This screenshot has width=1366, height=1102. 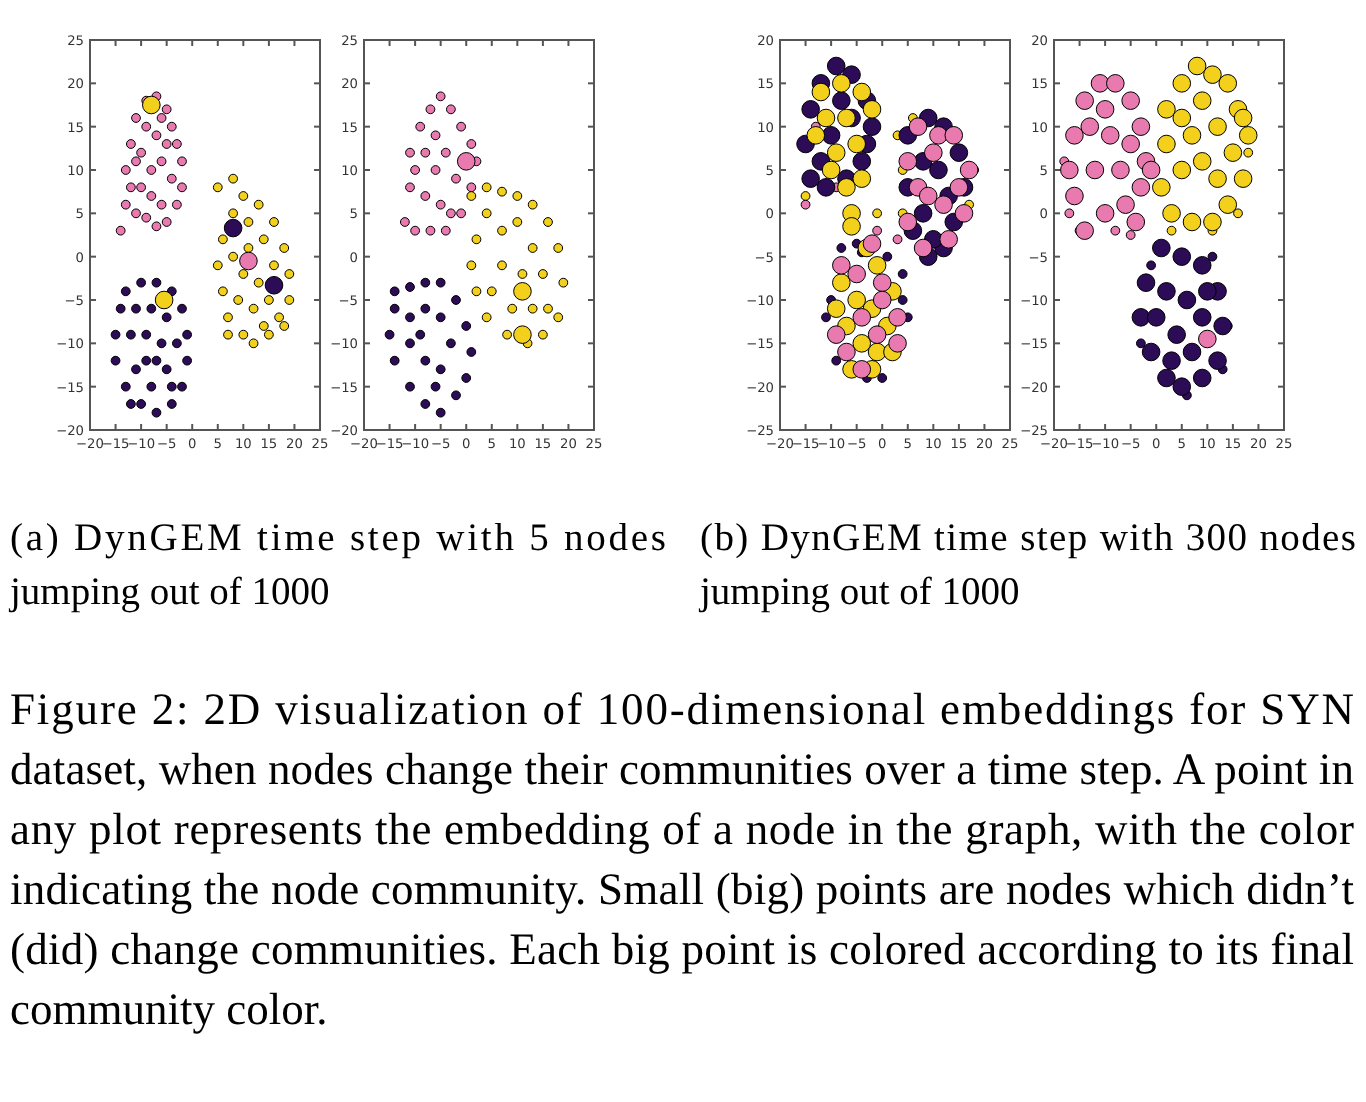 I want to click on text: (b) DynGEM time step with 300 nodes jumping out of 1000, so click(x=1027, y=566).